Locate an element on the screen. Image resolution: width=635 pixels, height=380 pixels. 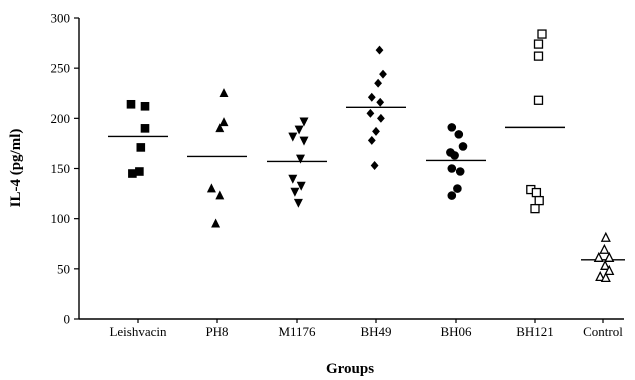
y-tick-label: 150 is located at coordinates (61, 168).